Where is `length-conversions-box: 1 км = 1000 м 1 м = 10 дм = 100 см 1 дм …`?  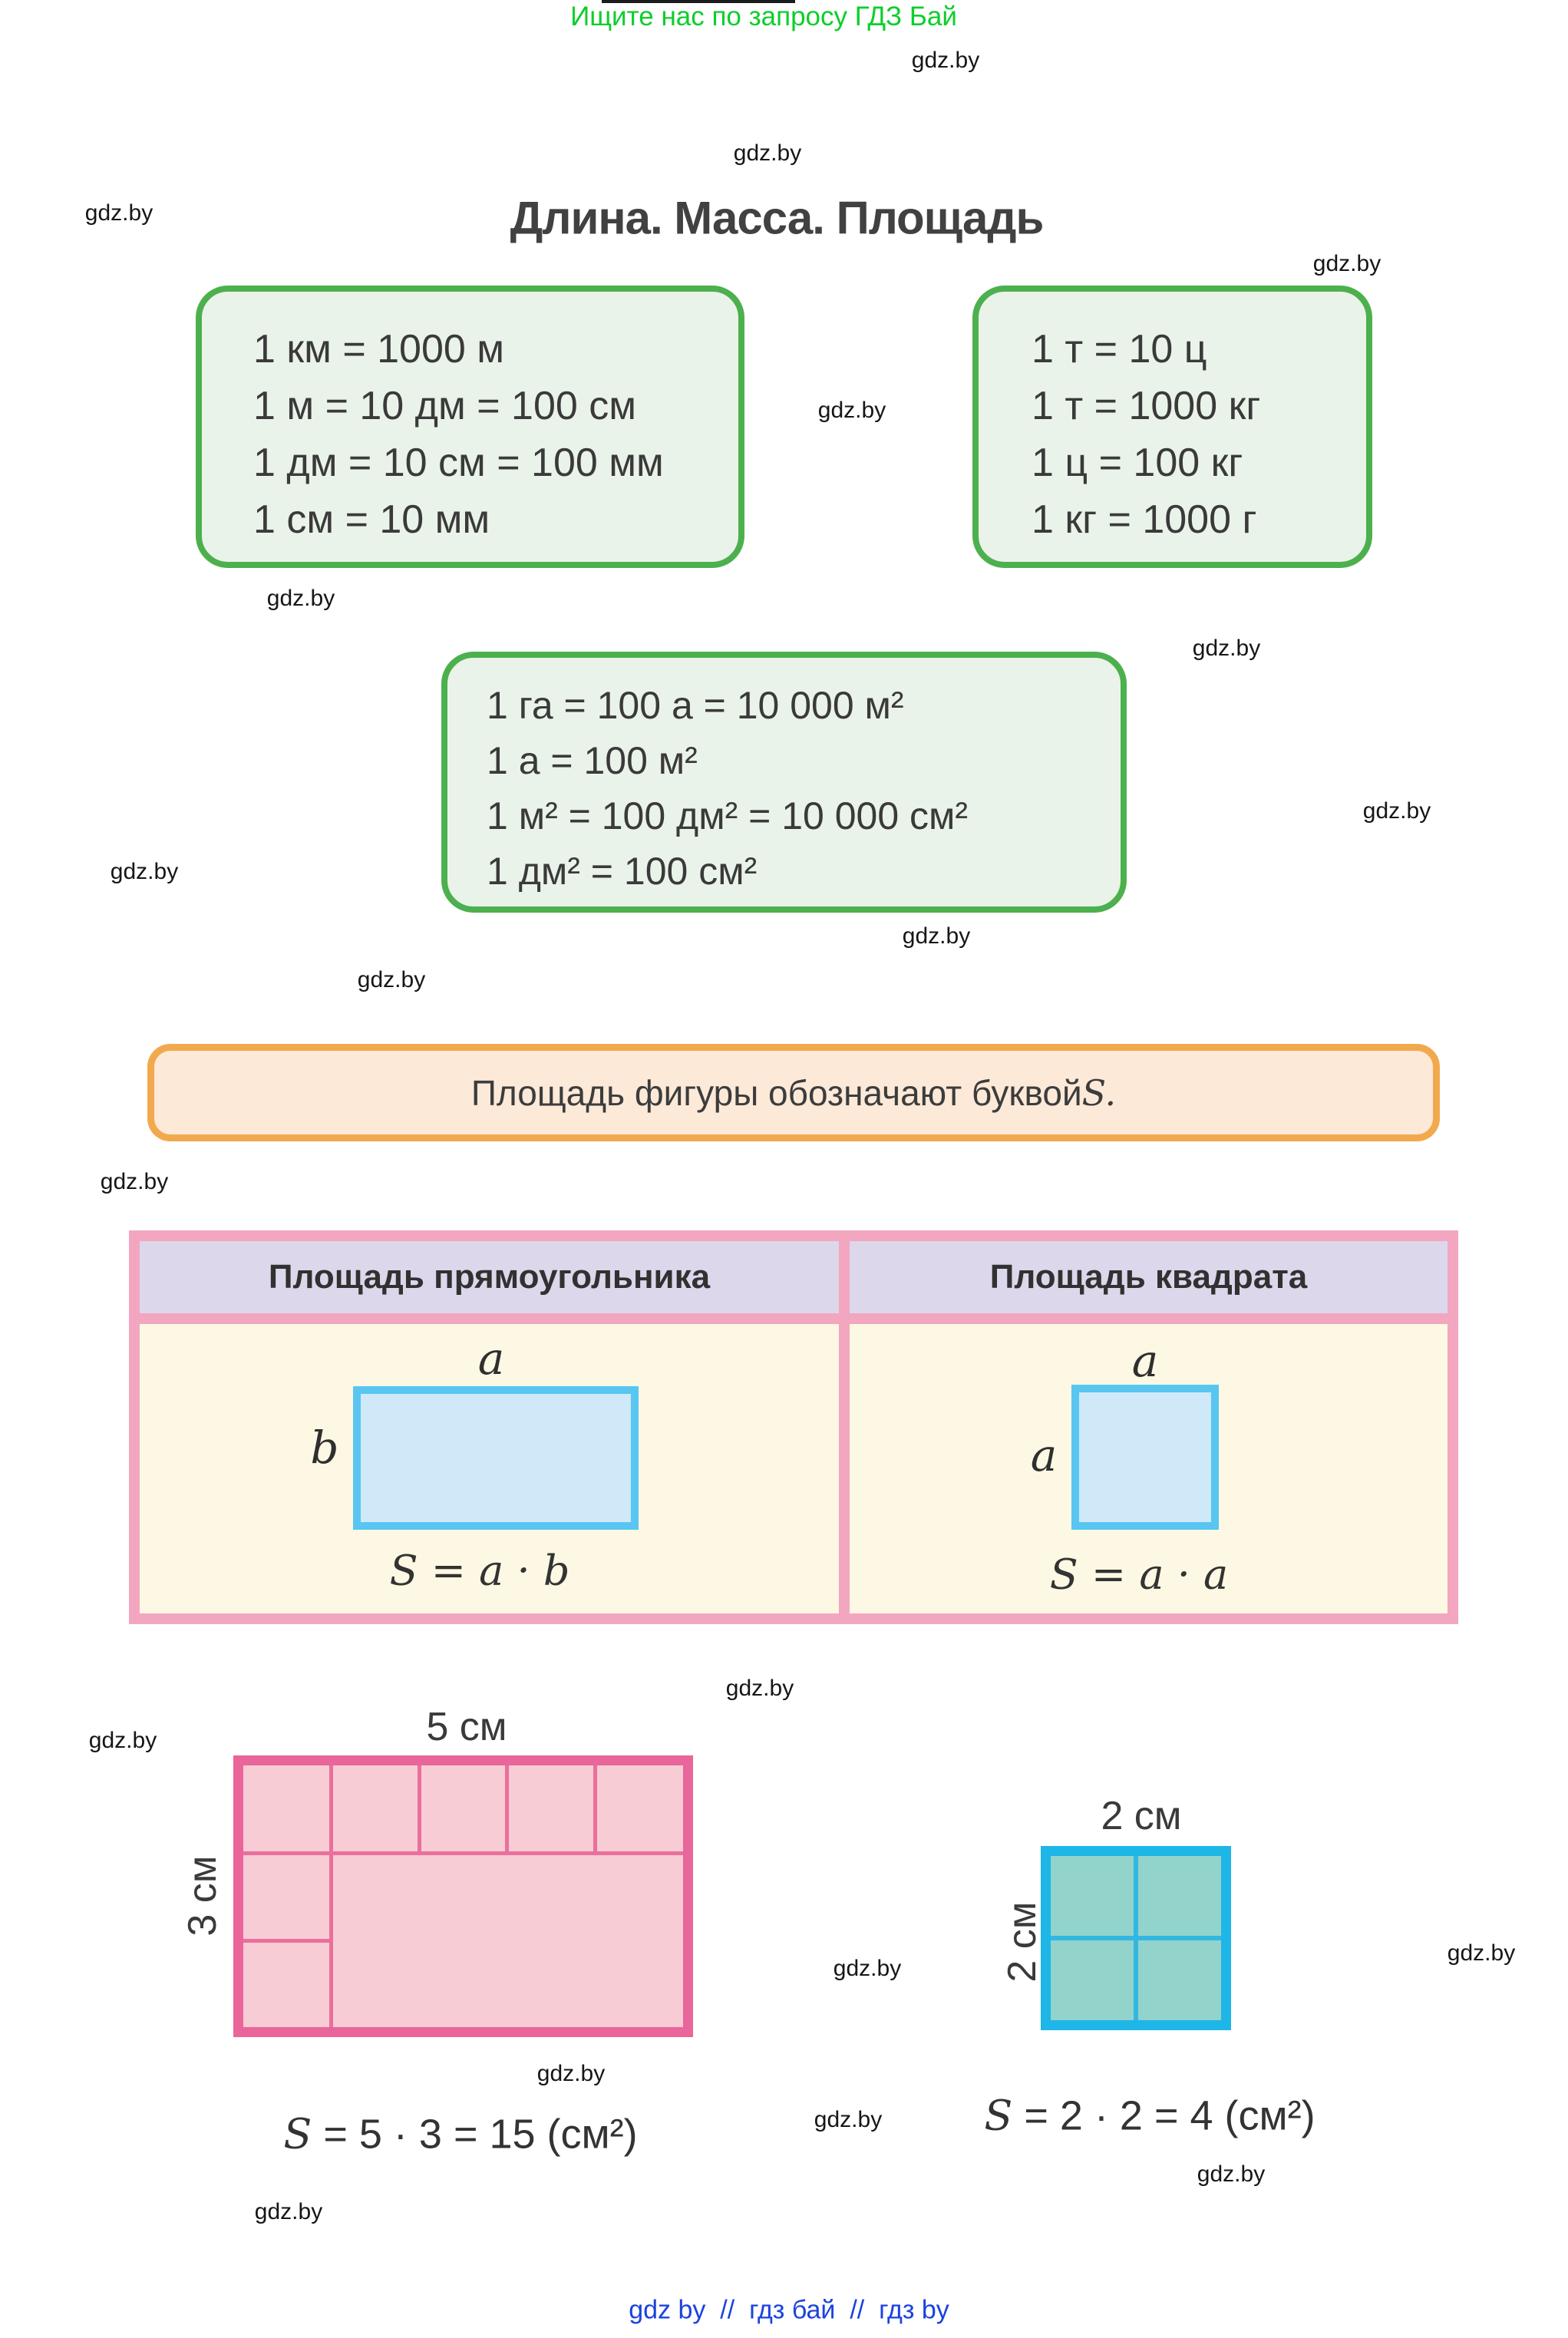 length-conversions-box: 1 км = 1000 м 1 м = 10 дм = 100 см 1 дм … is located at coordinates (470, 427).